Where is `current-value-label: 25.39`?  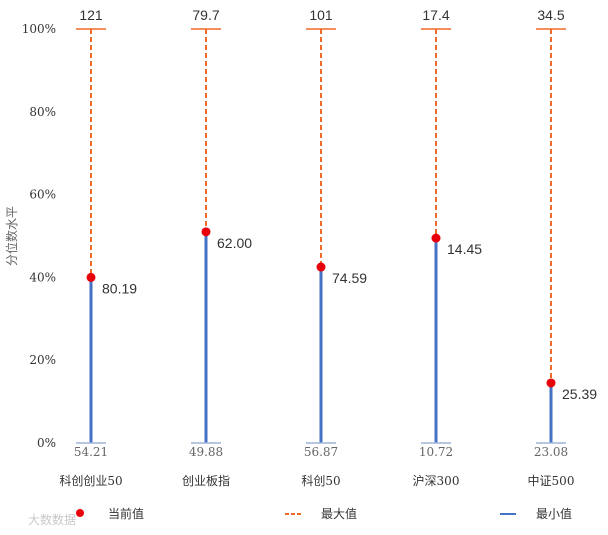
current-value-label: 25.39 is located at coordinates (579, 394).